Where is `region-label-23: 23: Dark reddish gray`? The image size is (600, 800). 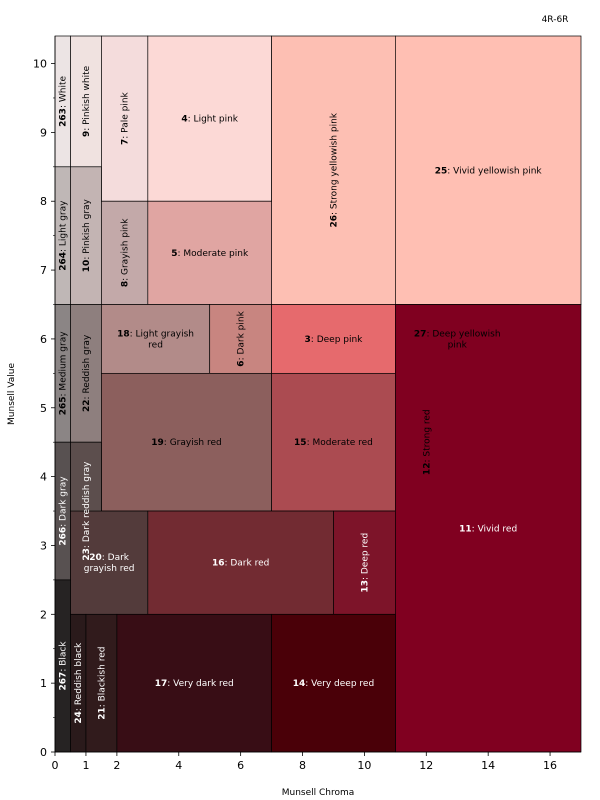
region-label-23: 23: Dark reddish gray is located at coordinates (87, 511).